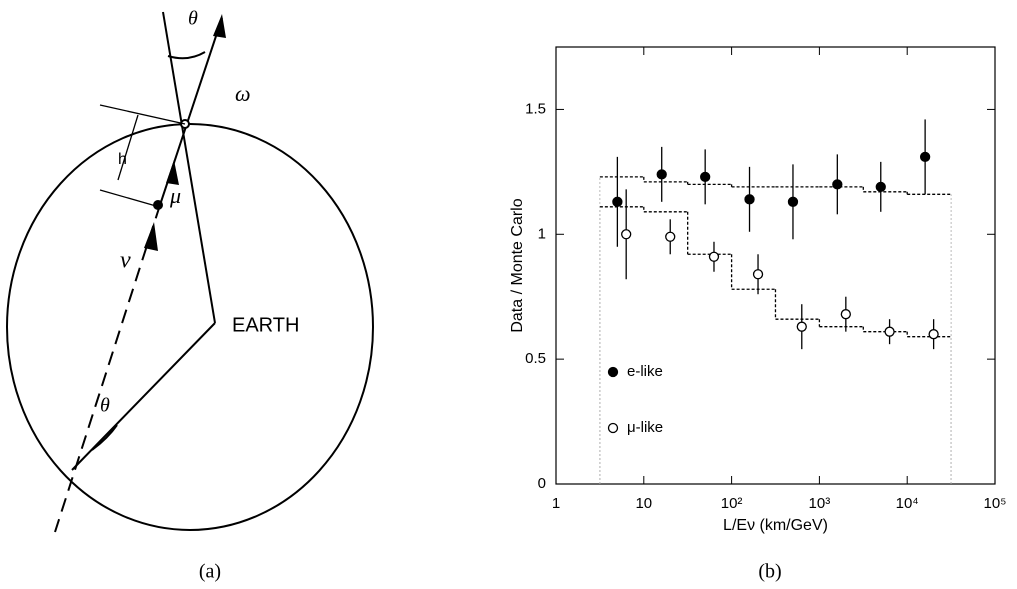  I want to click on y-tick-label: 0.5, so click(535, 358).